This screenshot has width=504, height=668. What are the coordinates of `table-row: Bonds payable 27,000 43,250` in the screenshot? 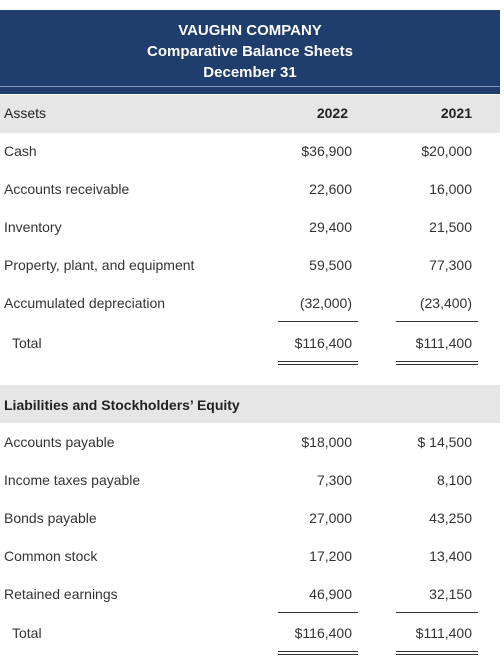 It's located at (250, 520).